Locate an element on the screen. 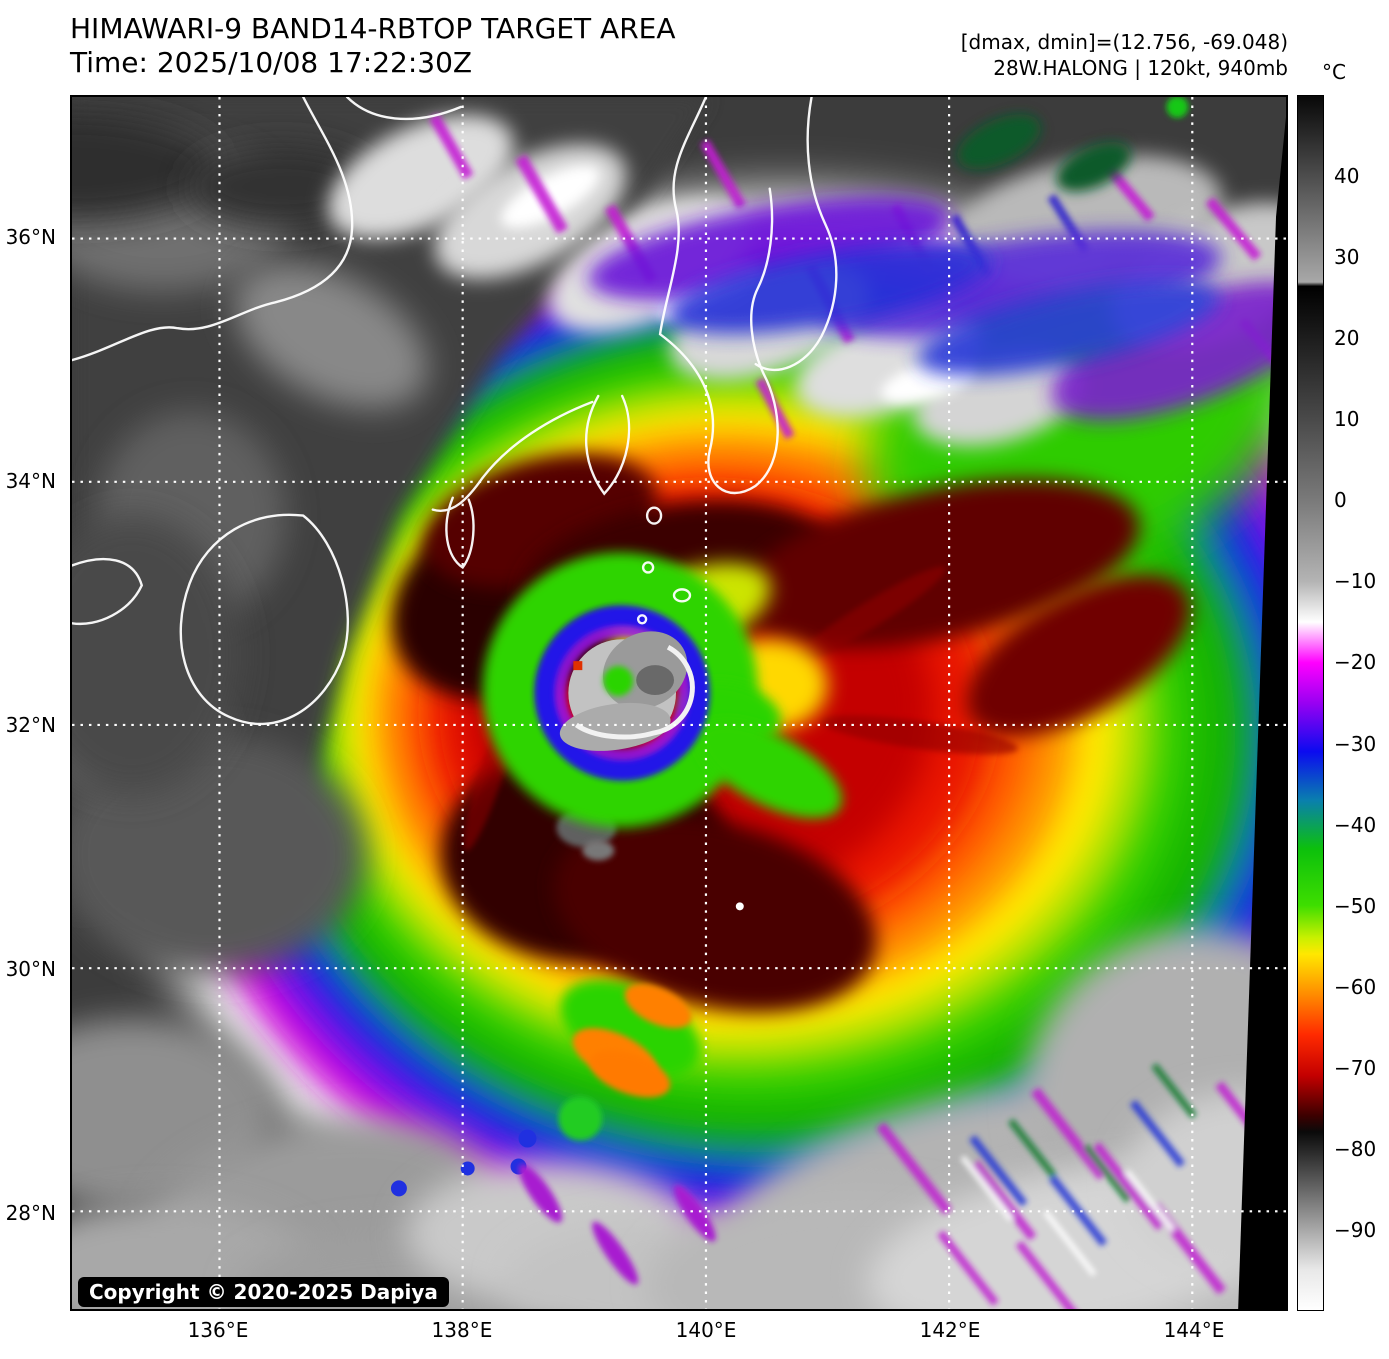 The image size is (1389, 1359). longitude-tick-label: 144°E is located at coordinates (1194, 1330).